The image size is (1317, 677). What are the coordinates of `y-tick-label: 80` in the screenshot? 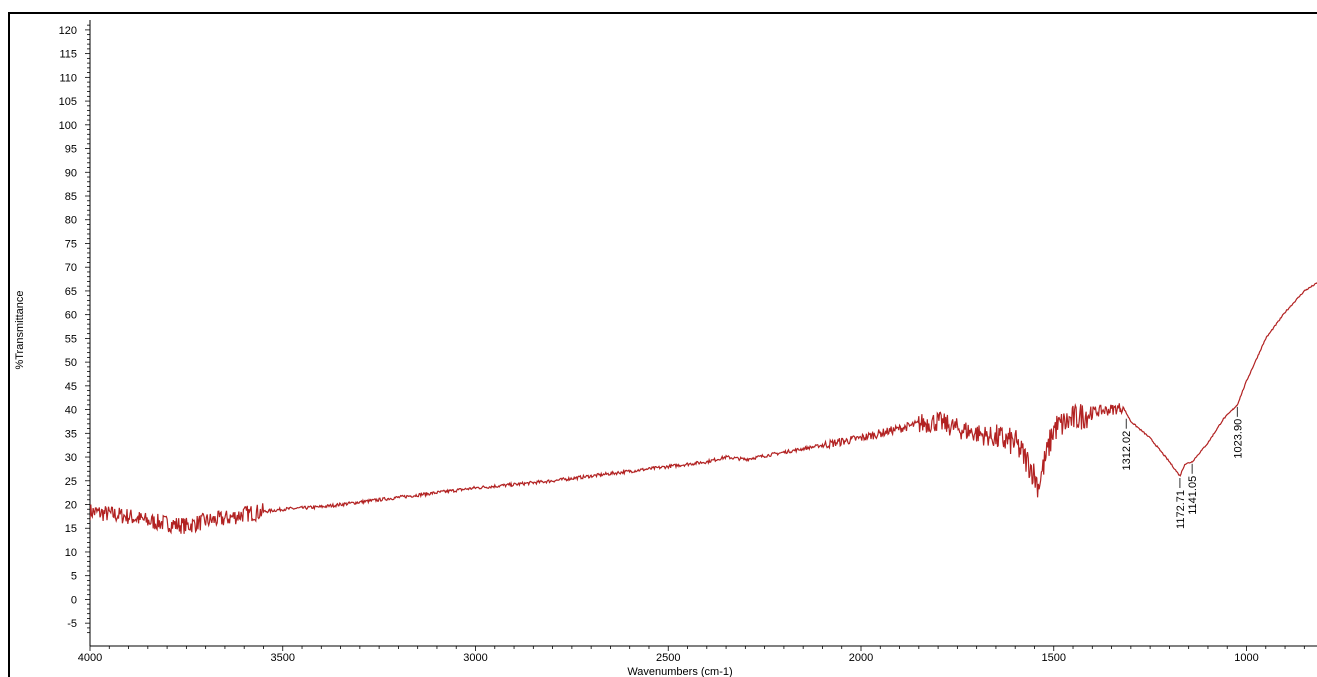 It's located at (71, 221).